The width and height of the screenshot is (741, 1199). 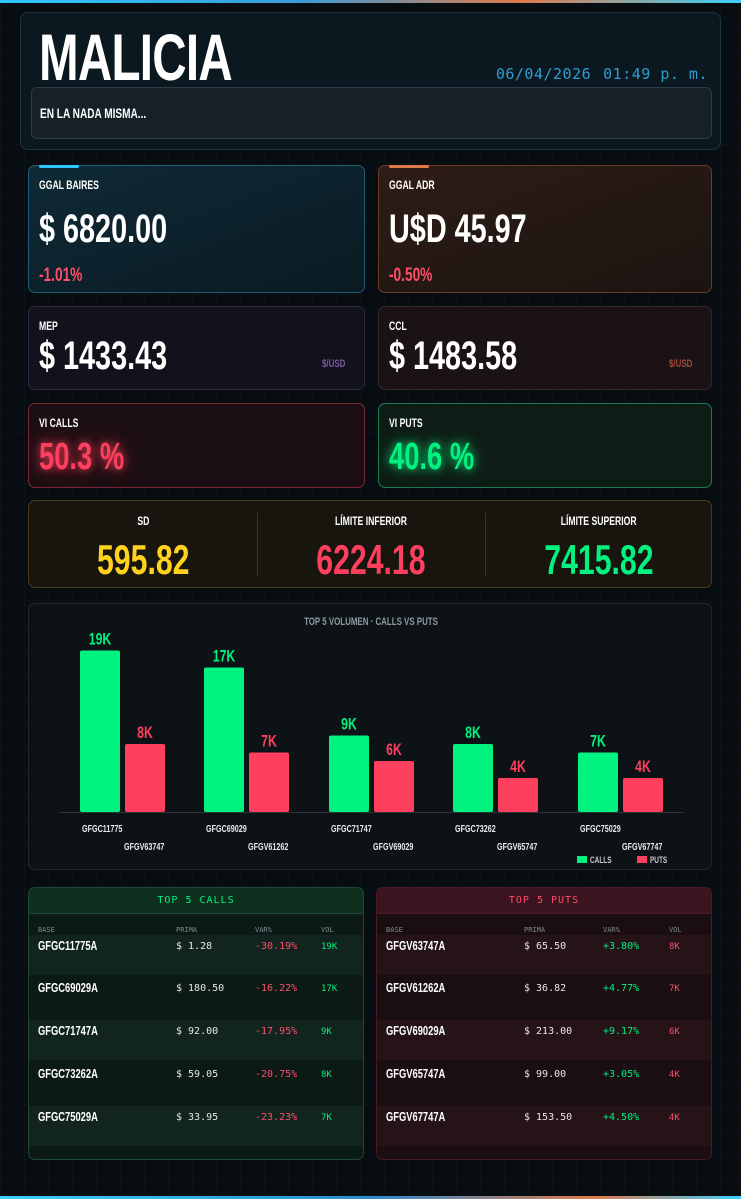 What do you see at coordinates (658, 860) in the screenshot?
I see `legend-puts-label: PUTS` at bounding box center [658, 860].